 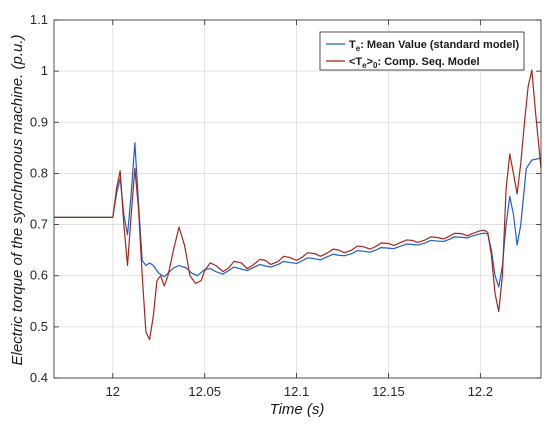 I want to click on y-tick-label: 0.5, so click(x=39, y=326).